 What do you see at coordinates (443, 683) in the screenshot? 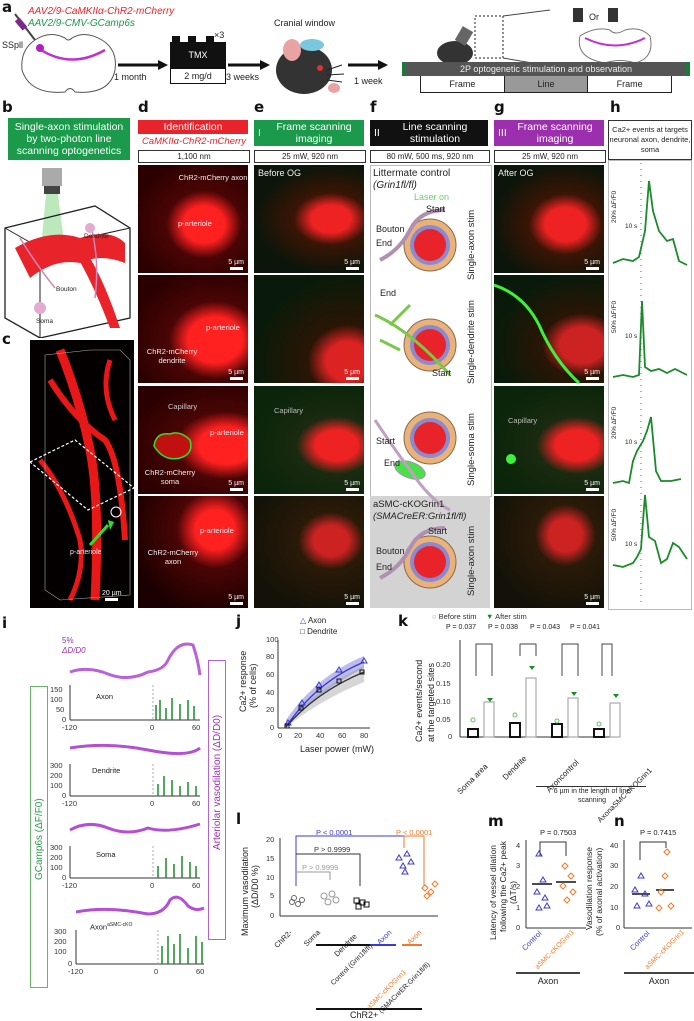
I see `svg-text: 0.15` at bounding box center [443, 683].